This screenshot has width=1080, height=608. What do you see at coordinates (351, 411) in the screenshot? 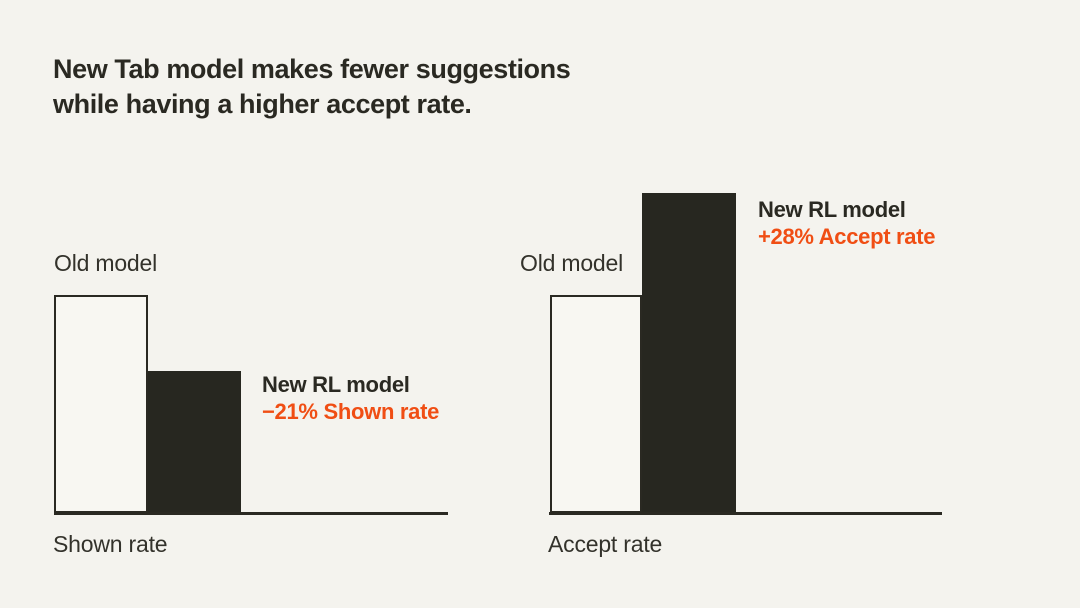
I see `shown-rate-annotation-delta: −21% Shown rate` at bounding box center [351, 411].